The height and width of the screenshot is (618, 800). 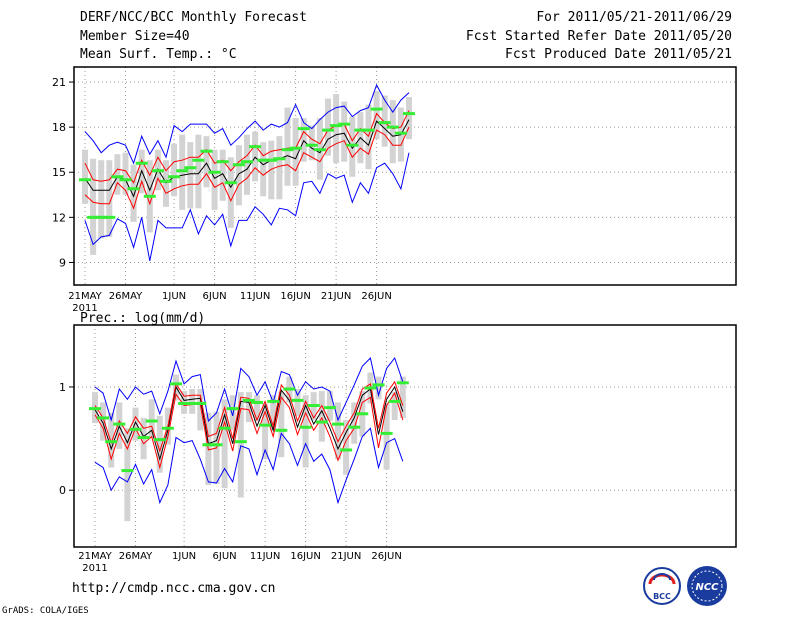 What do you see at coordinates (95, 556) in the screenshot?
I see `prec-x-tick-label: 21MAY` at bounding box center [95, 556].